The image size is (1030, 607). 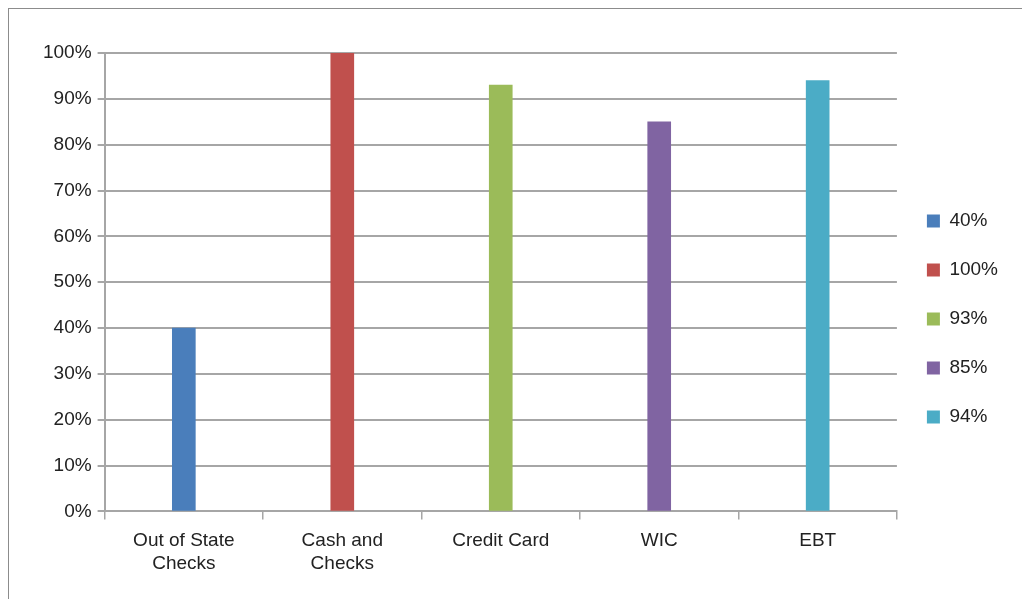 I want to click on legend-label: 100%, so click(x=974, y=269).